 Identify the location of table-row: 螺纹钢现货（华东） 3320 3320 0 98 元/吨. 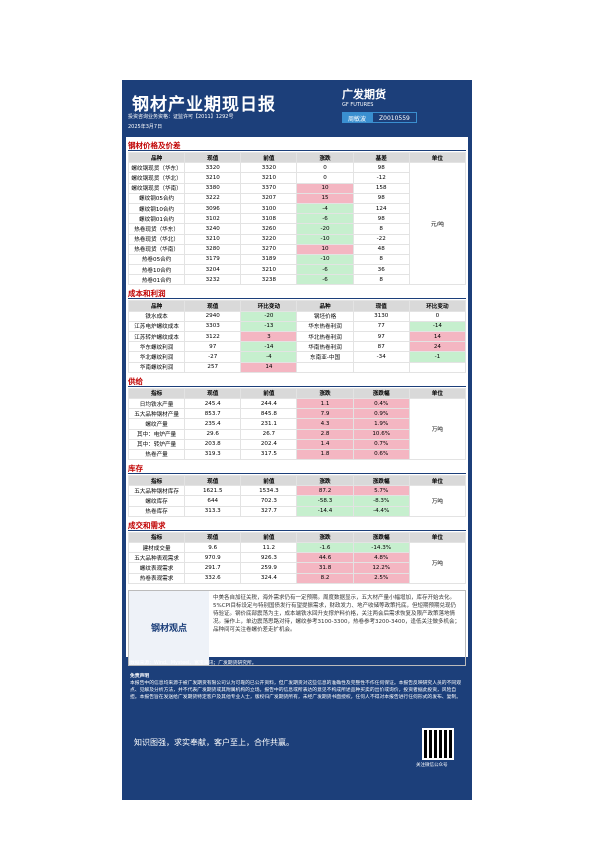
(297, 224).